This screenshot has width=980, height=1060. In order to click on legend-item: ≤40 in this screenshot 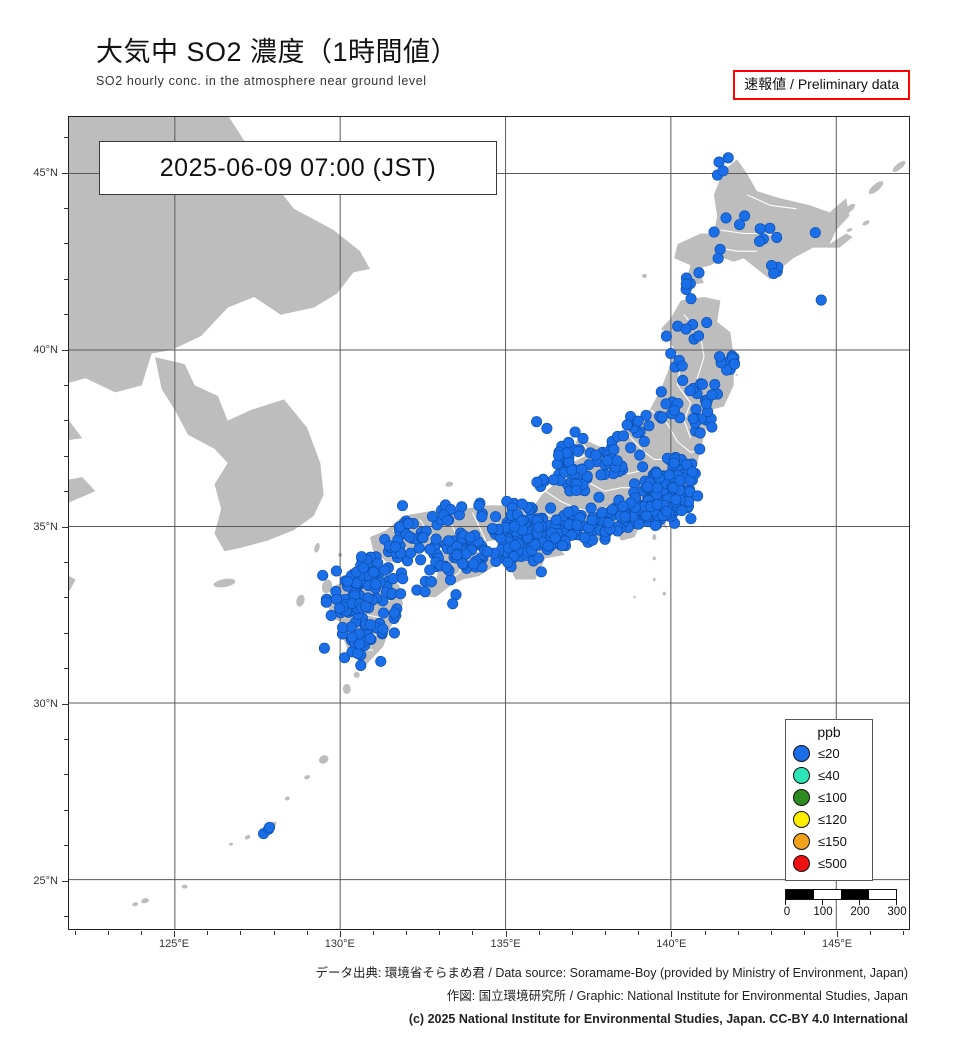, I will do `click(829, 776)`.